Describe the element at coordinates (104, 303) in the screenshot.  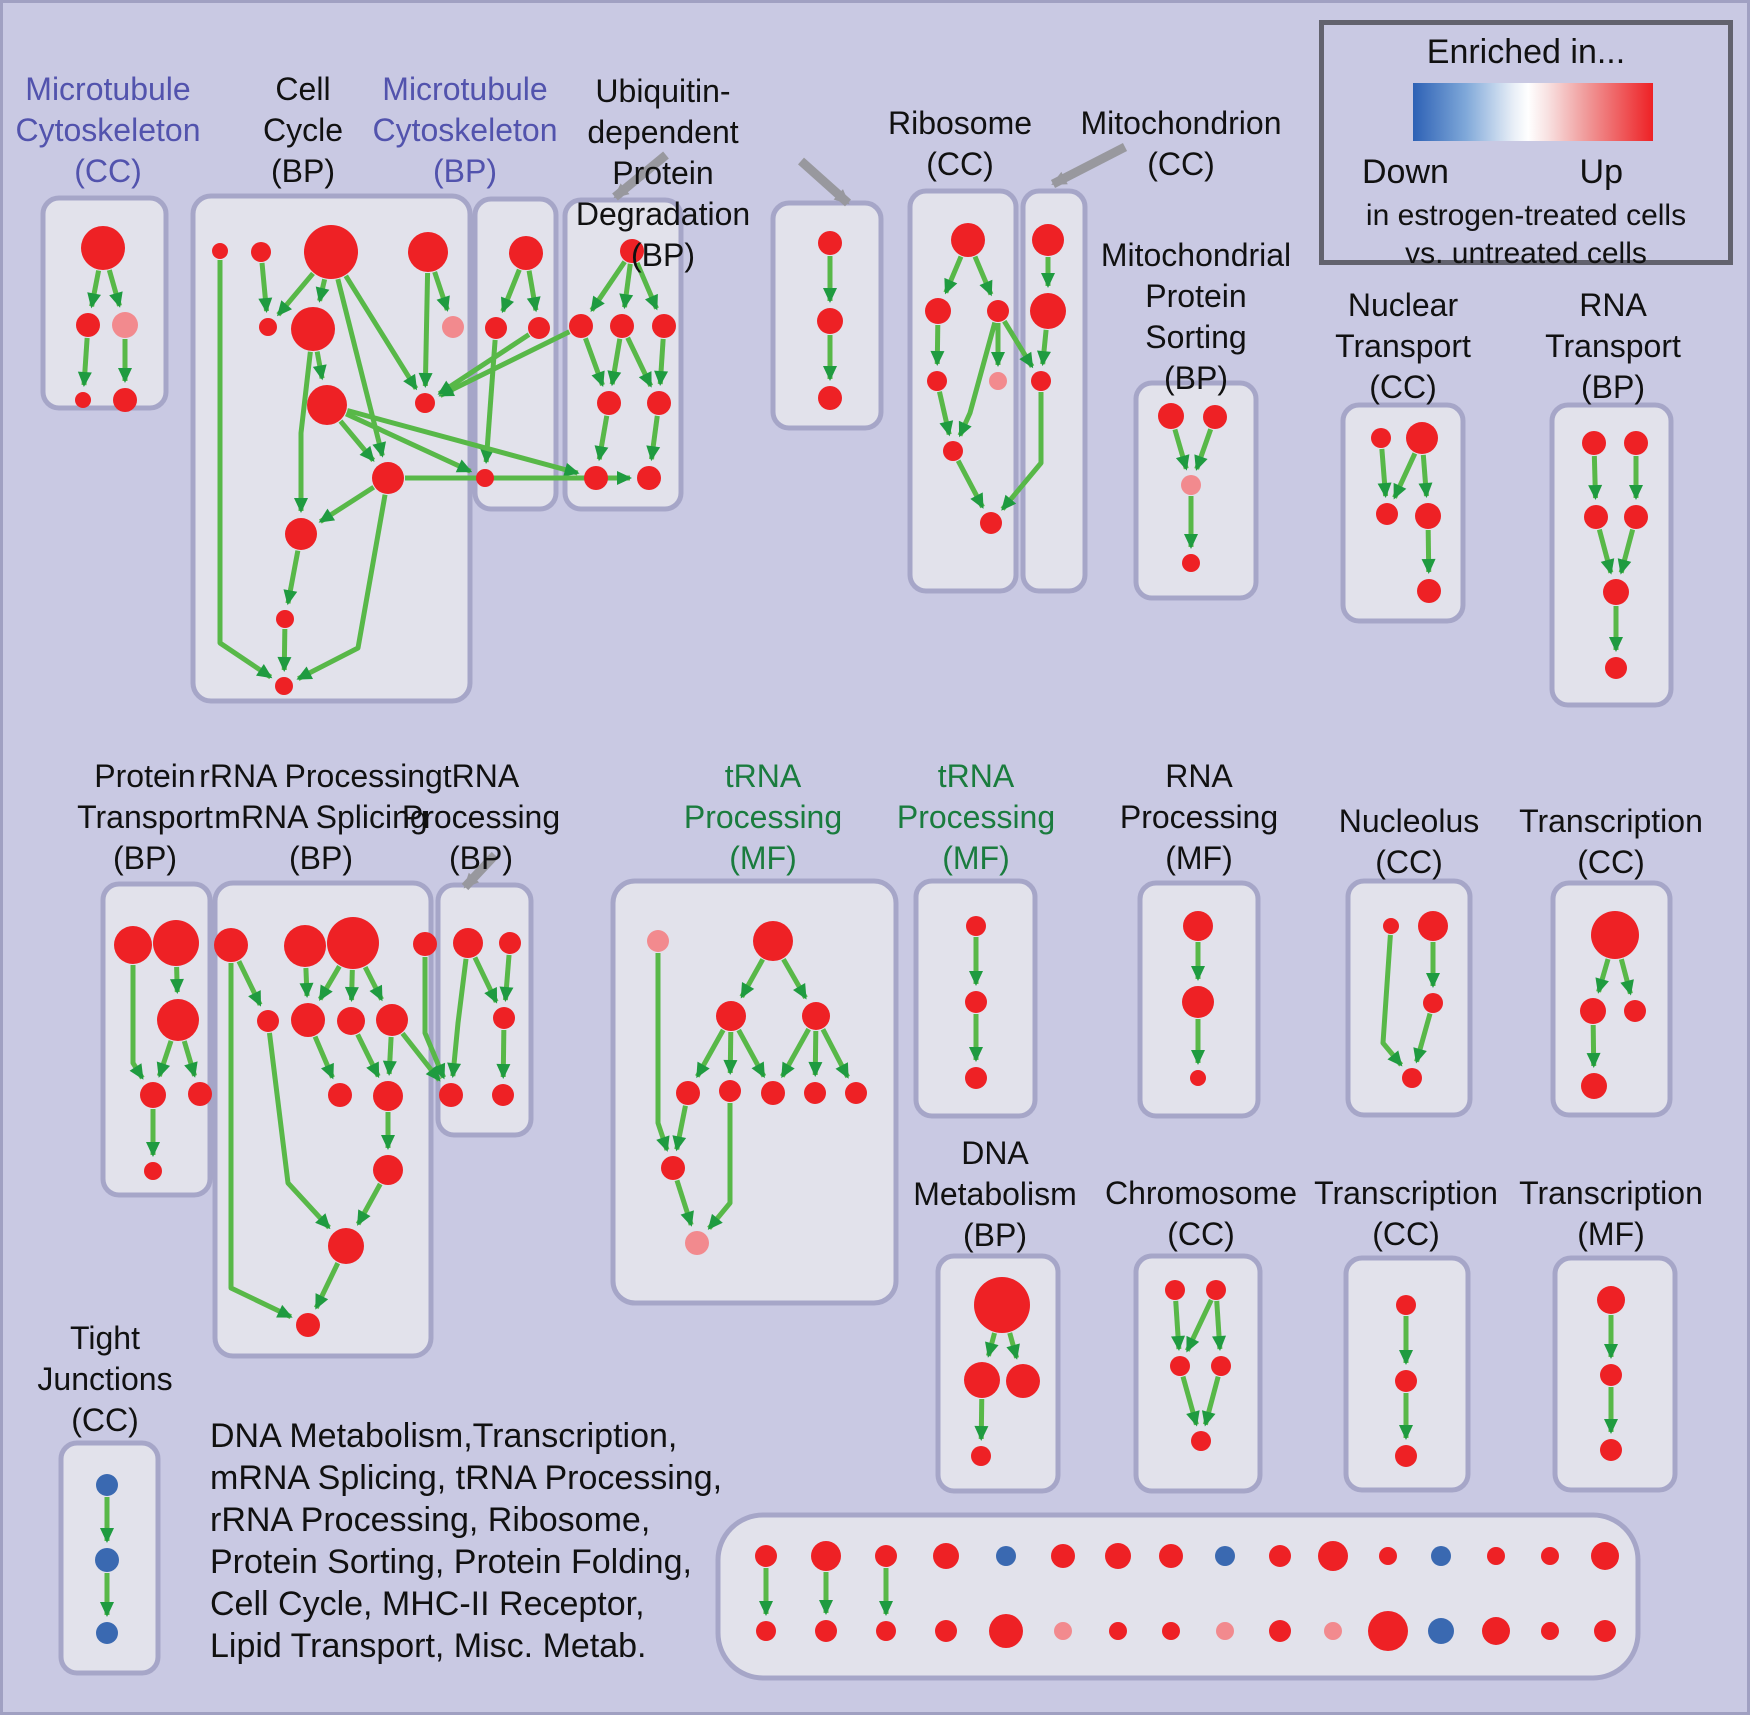
I see `microtubule-cytoskeleton-cc-box` at that location.